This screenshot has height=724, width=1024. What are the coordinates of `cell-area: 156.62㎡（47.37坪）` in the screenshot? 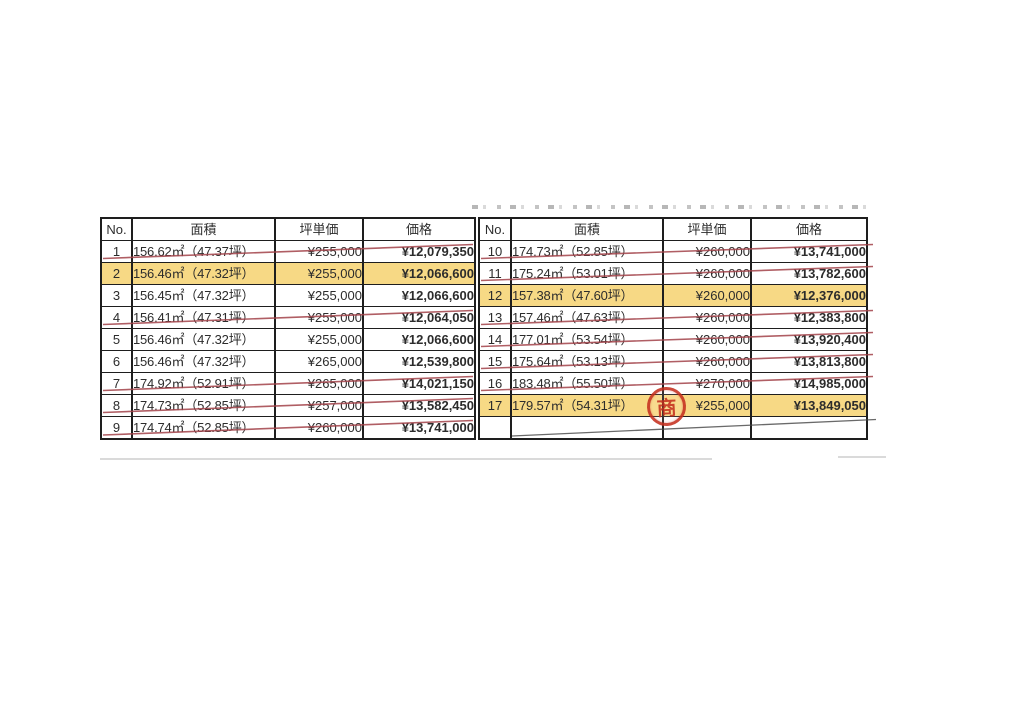 It's located at (203, 251).